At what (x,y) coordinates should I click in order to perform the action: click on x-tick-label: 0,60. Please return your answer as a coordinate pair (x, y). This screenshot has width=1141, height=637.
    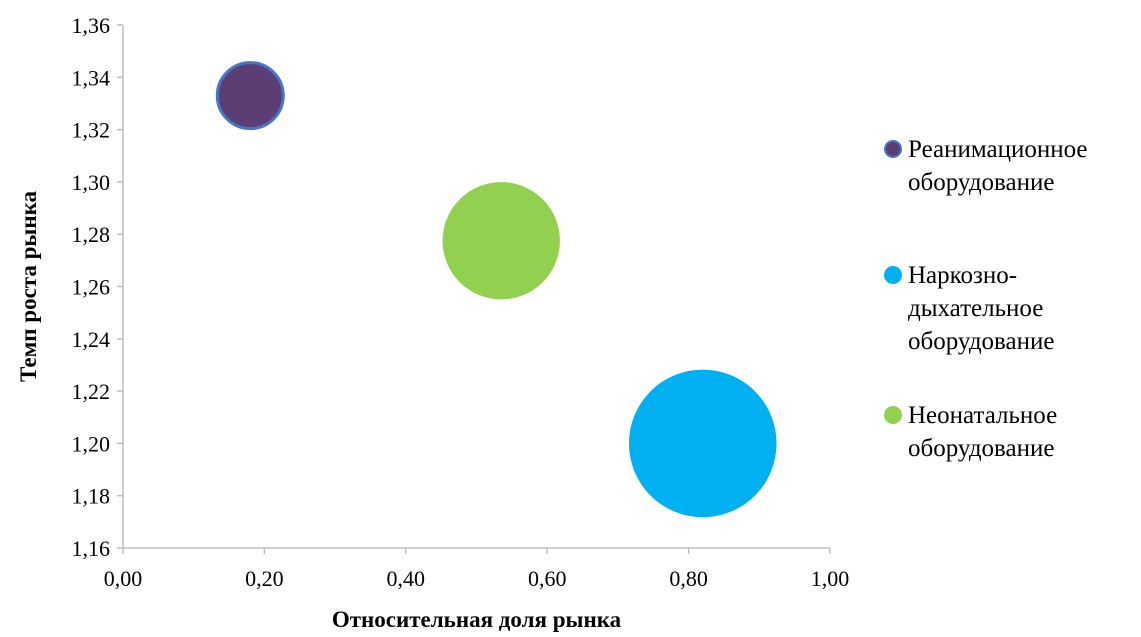
    Looking at the image, I should click on (547, 578).